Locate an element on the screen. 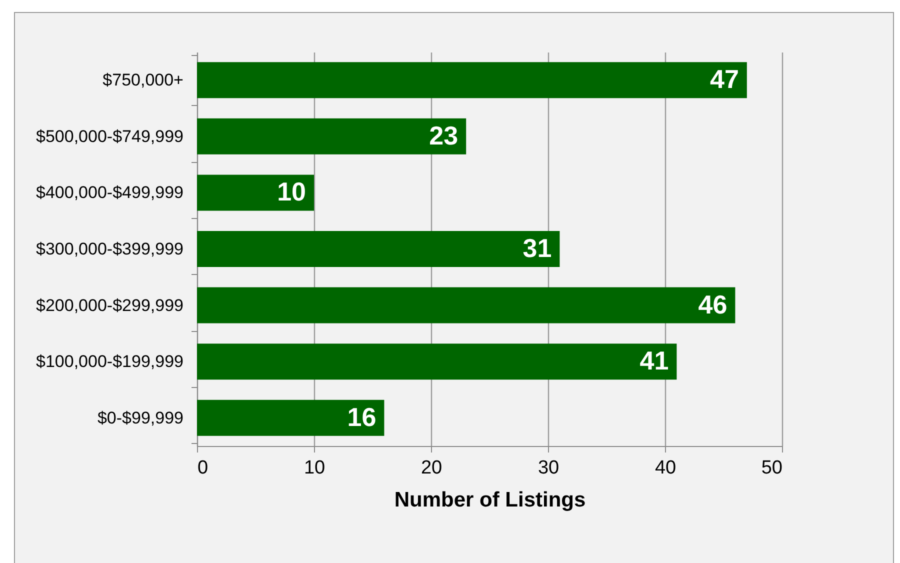  x-tick-label: 40 is located at coordinates (665, 468).